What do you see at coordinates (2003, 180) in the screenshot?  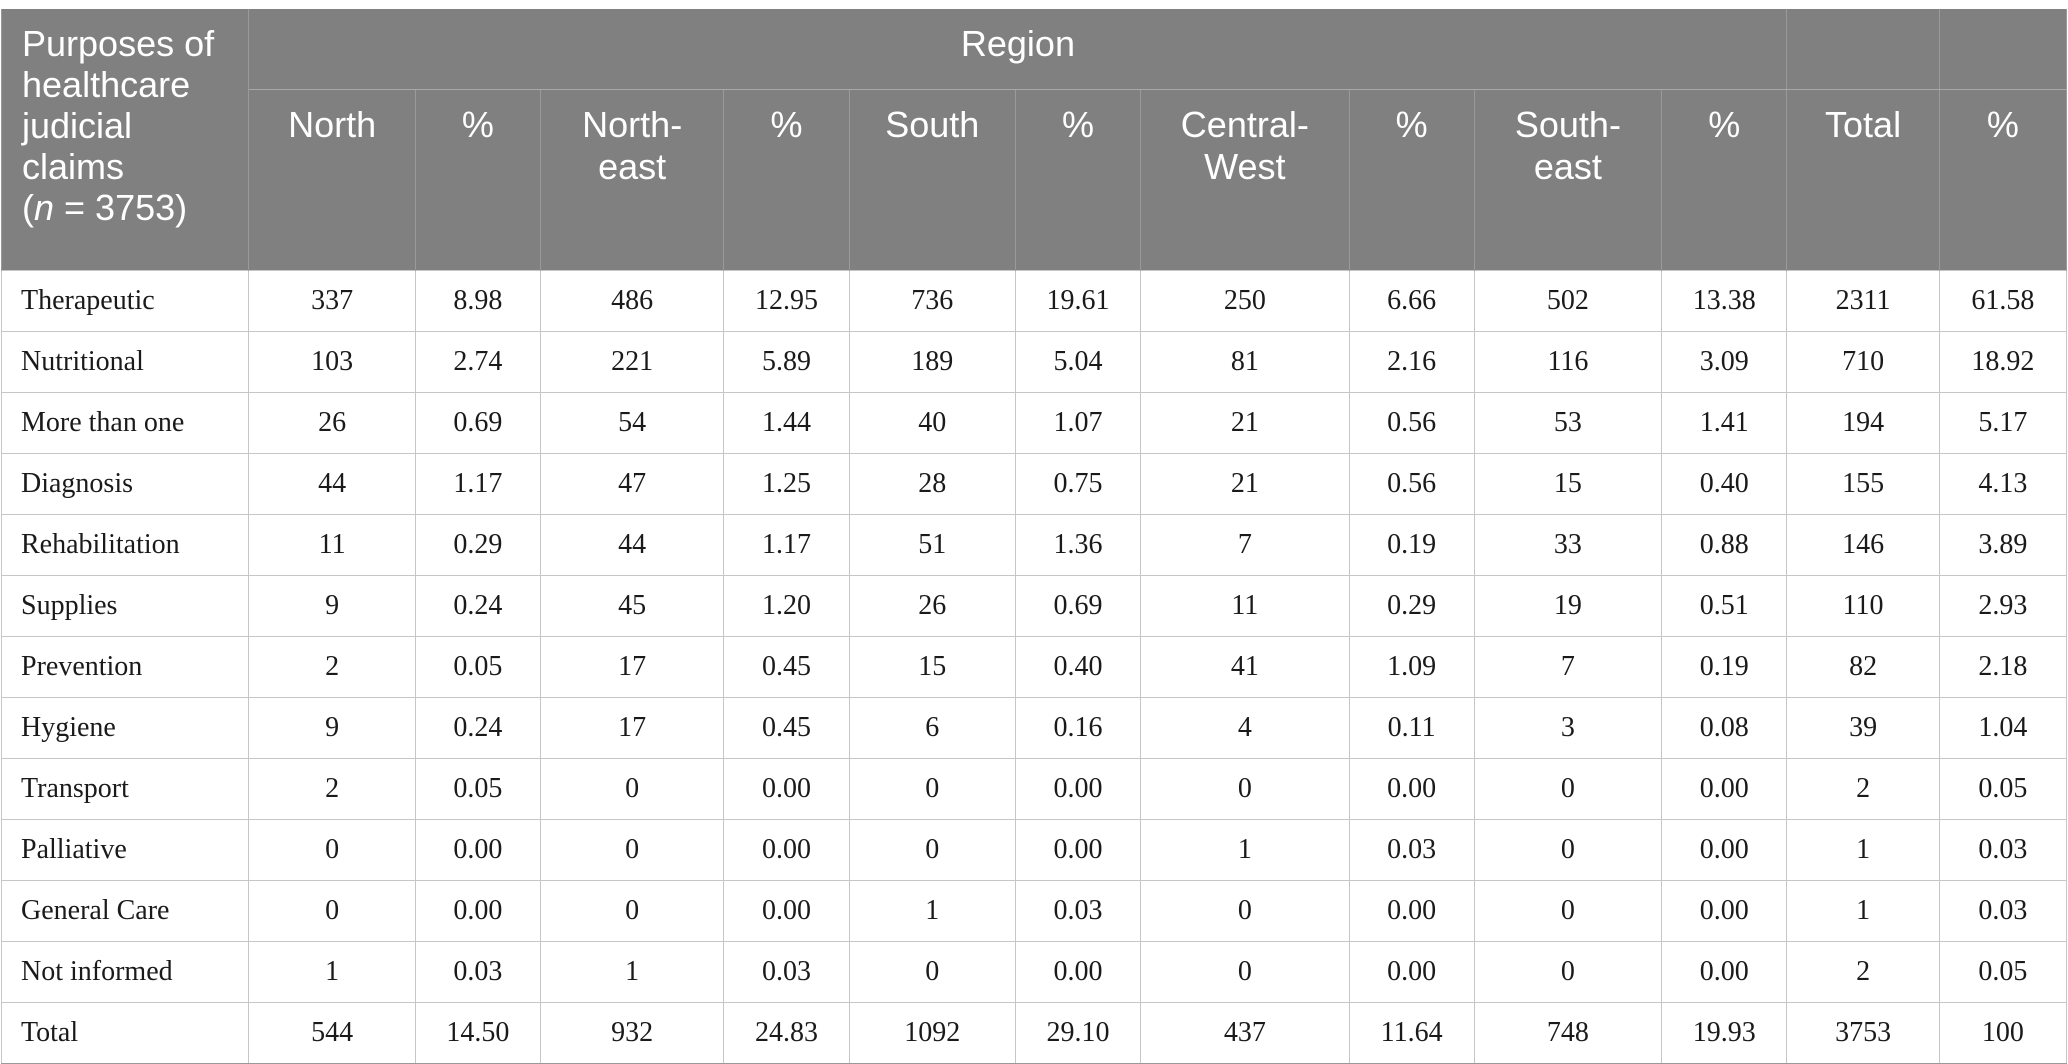 I see `col-header-total-pct: %` at bounding box center [2003, 180].